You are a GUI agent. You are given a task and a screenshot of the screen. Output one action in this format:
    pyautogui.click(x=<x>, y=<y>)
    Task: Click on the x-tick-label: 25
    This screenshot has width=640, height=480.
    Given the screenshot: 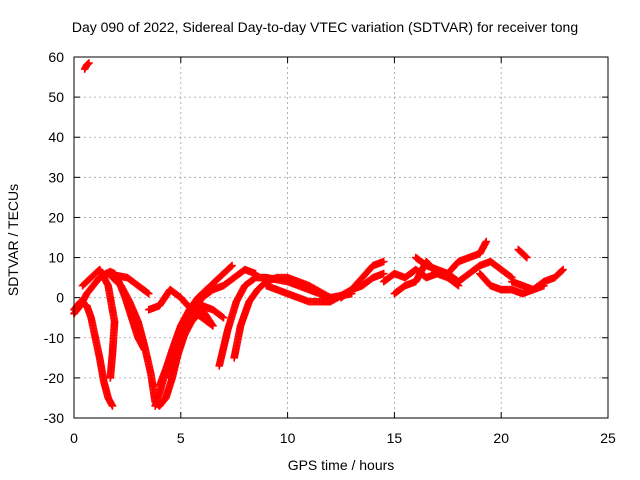 What is the action you would take?
    pyautogui.click(x=608, y=438)
    